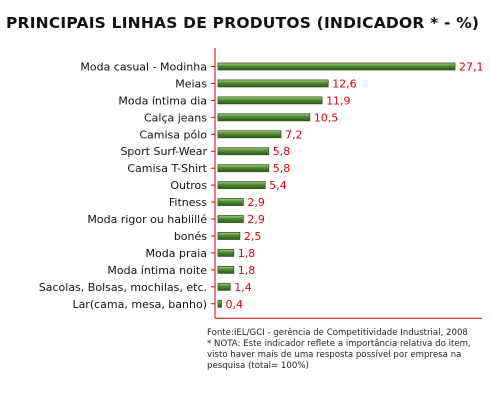 The height and width of the screenshot is (400, 490). What do you see at coordinates (175, 117) in the screenshot?
I see `category-label: Calça jeans` at bounding box center [175, 117].